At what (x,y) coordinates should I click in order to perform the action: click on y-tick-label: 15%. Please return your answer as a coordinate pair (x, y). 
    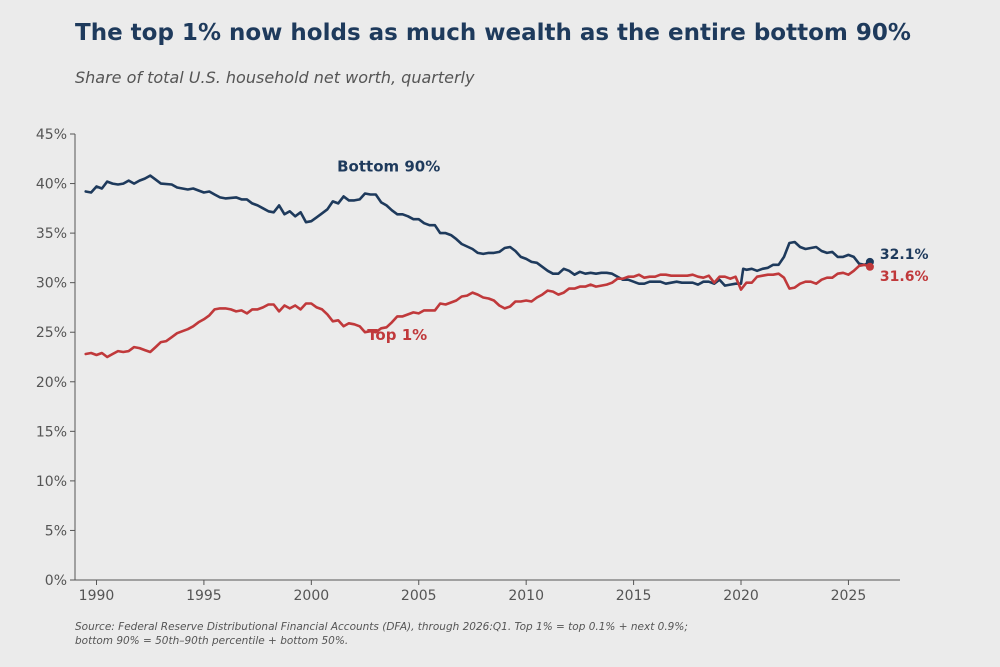
    Looking at the image, I should click on (51, 432).